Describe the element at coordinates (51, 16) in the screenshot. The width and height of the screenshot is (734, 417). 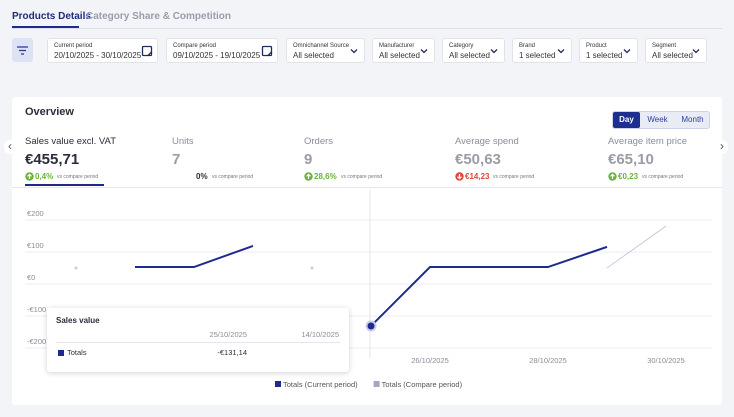
I see `tab: Products Details` at that location.